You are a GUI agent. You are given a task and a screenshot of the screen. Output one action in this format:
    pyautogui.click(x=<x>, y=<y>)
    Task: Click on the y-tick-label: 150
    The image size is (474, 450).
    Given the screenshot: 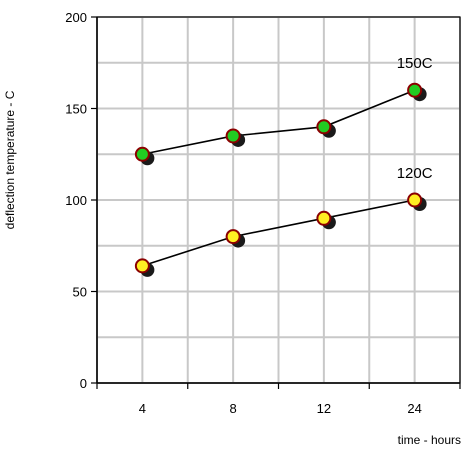 What is the action you would take?
    pyautogui.click(x=76, y=109)
    